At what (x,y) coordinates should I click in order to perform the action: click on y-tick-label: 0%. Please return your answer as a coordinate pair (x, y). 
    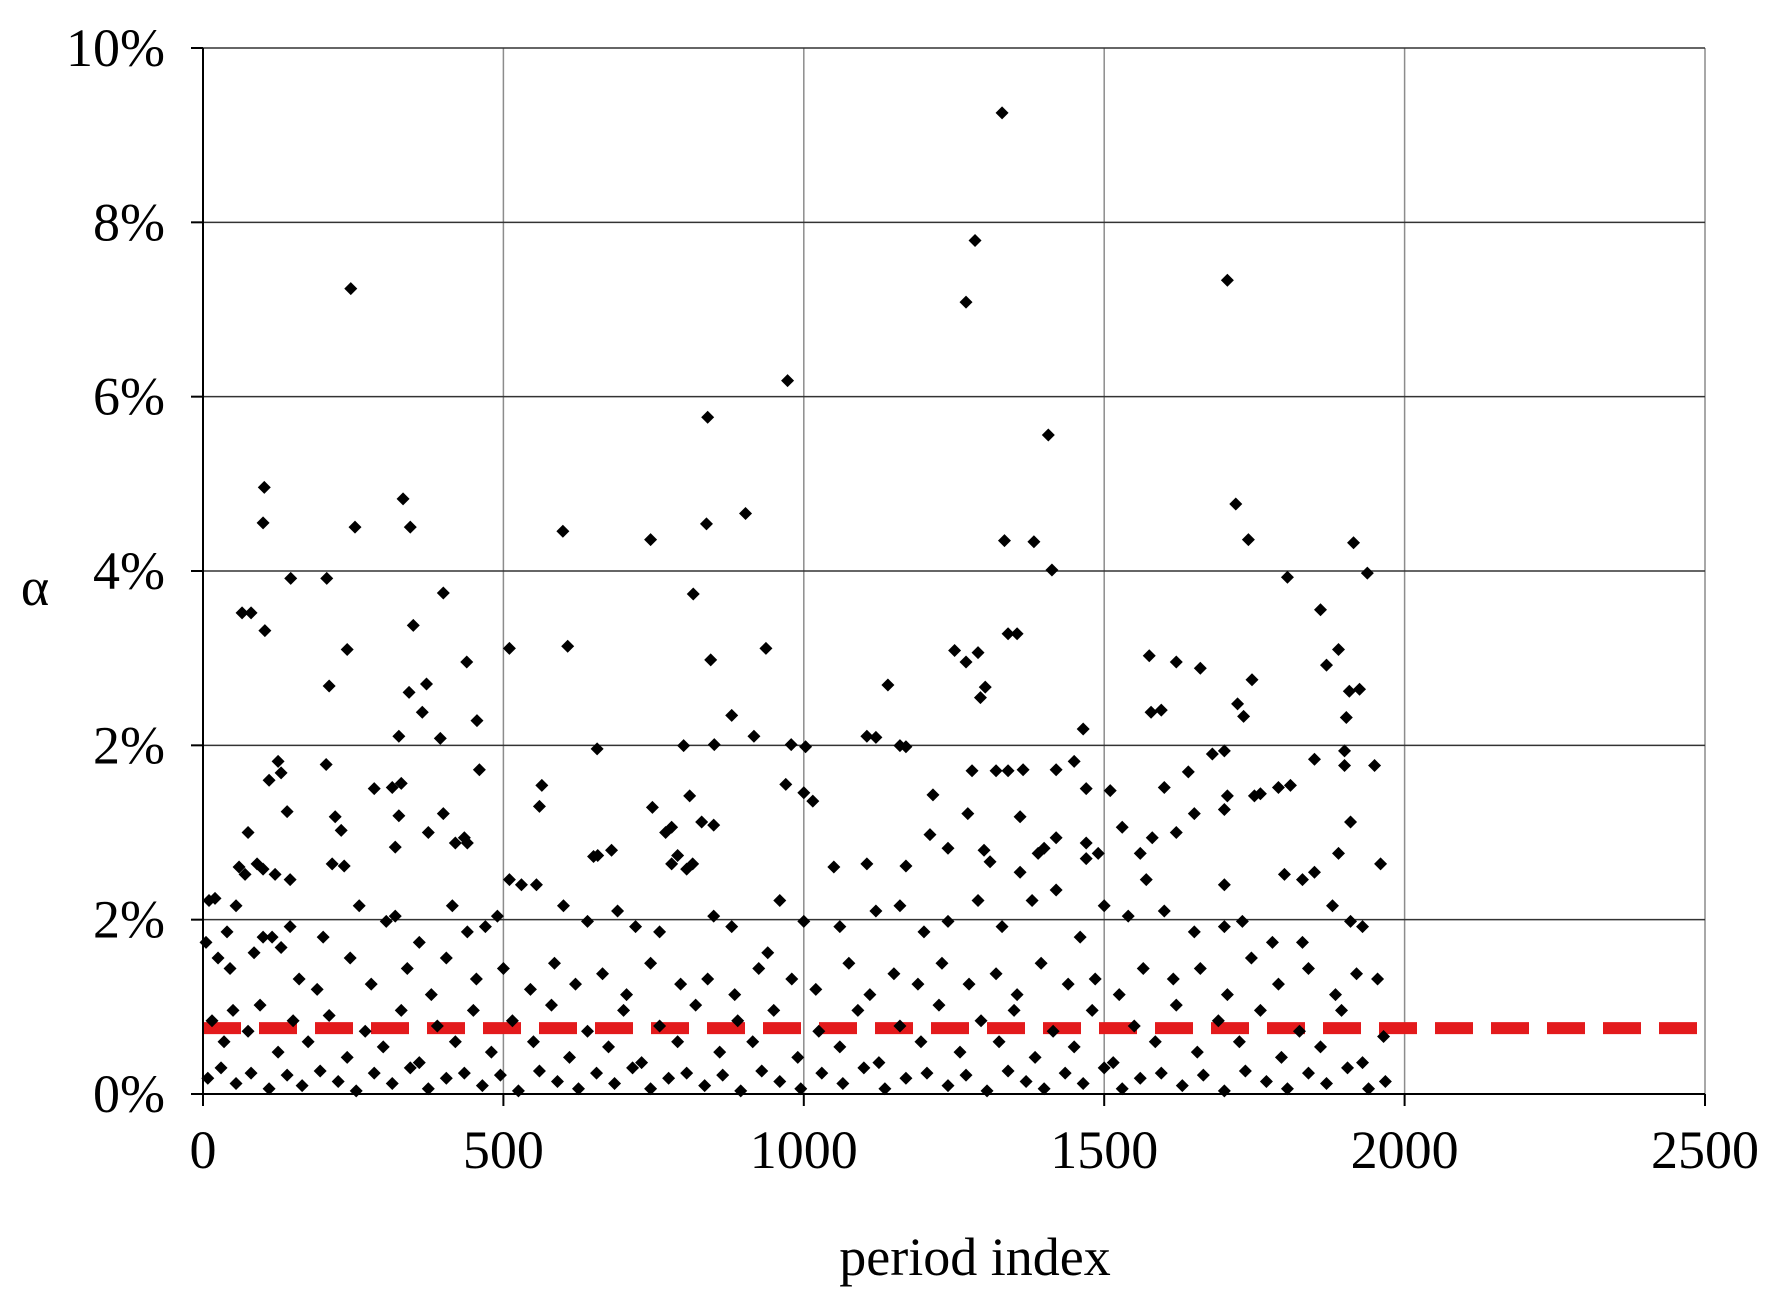
    Looking at the image, I should click on (129, 1094).